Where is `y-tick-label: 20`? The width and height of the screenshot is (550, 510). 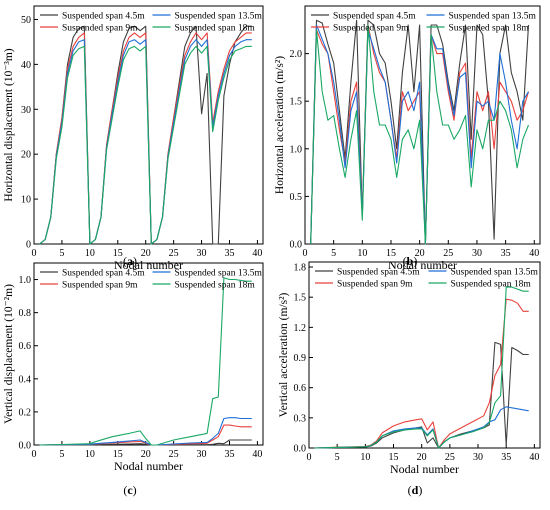
y-tick-label: 20 is located at coordinates (26, 155).